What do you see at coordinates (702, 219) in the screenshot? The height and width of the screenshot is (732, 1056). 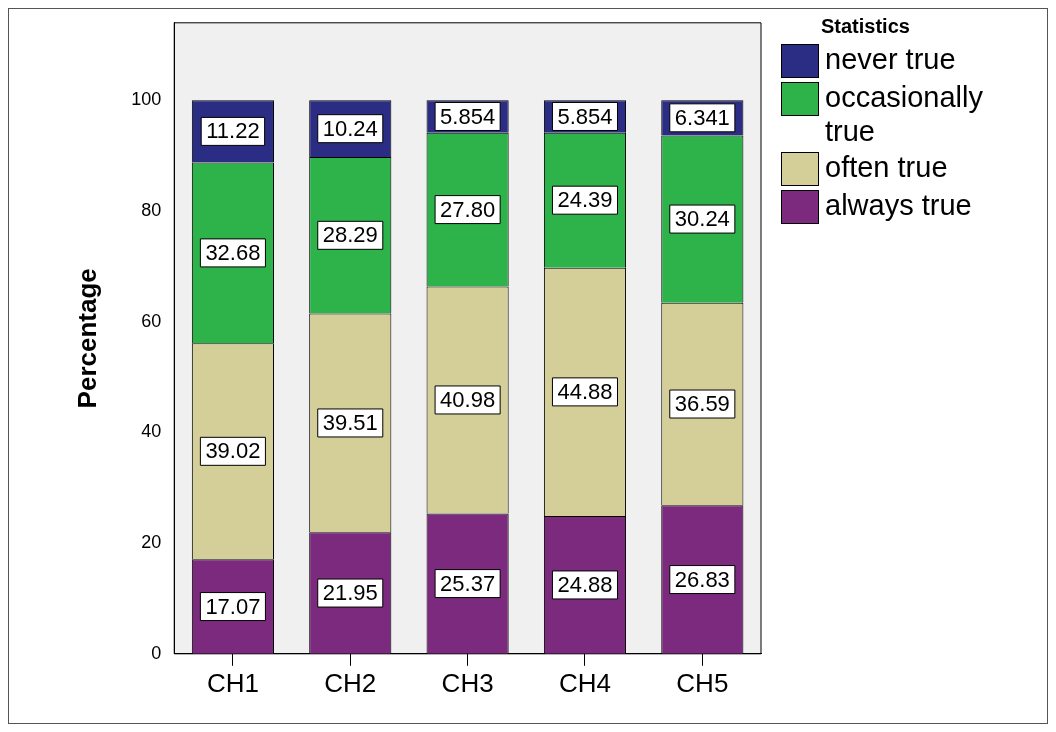 I see `data-label: 30.24` at bounding box center [702, 219].